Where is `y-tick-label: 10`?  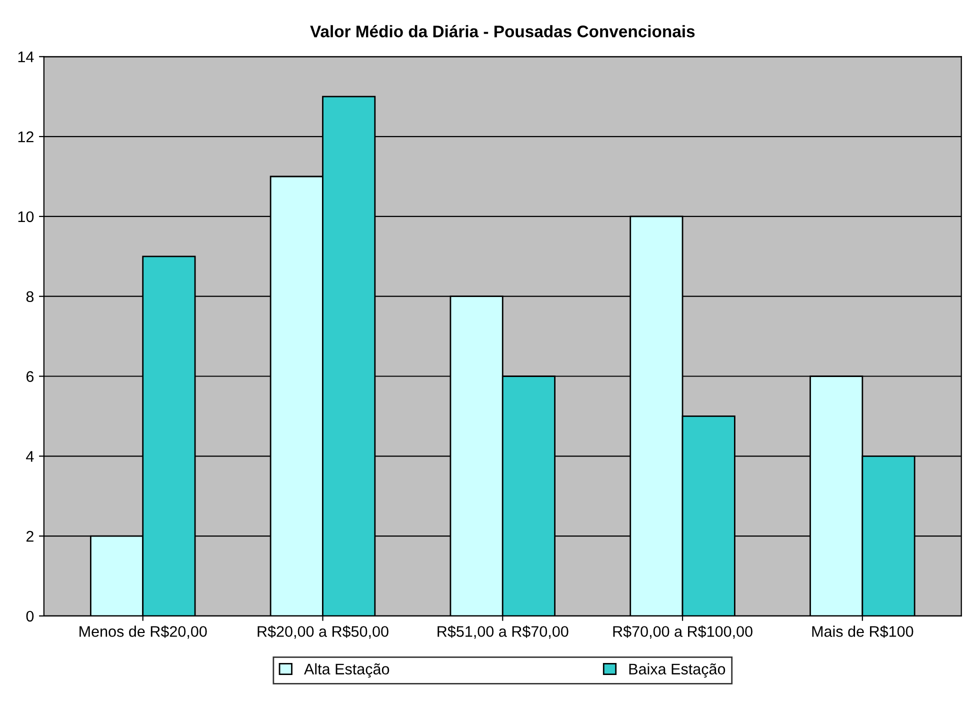
y-tick-label: 10 is located at coordinates (26, 216).